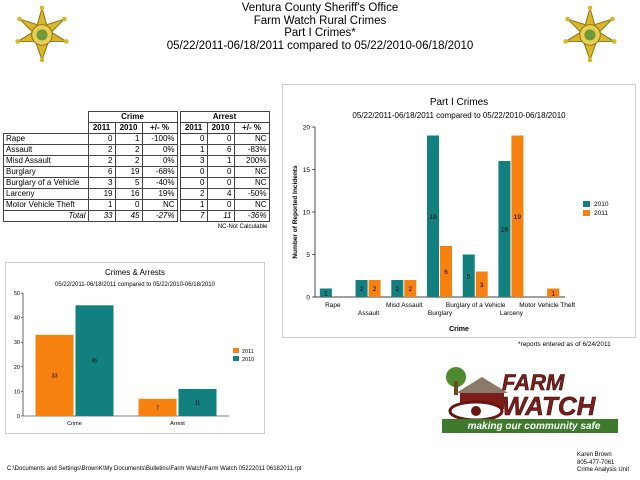  I want to click on cell-c2010: 45, so click(128, 216).